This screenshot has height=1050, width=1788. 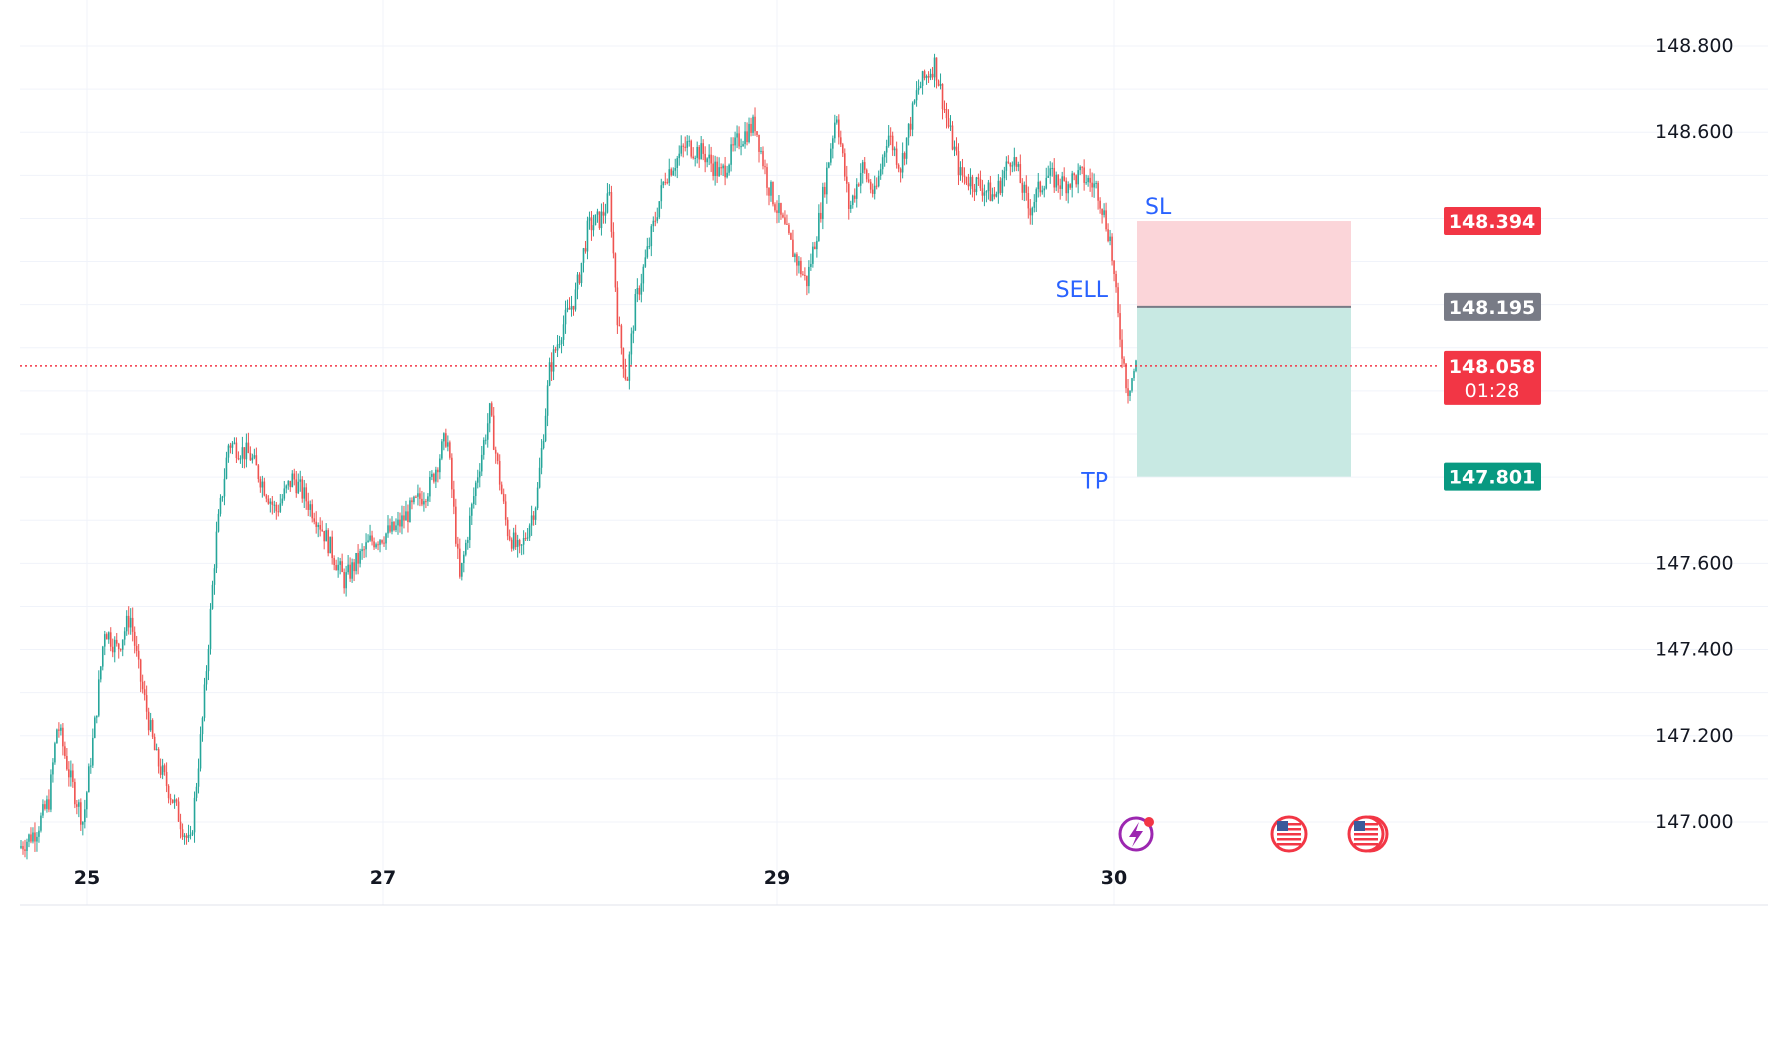 I want to click on sell-position-tool: SL SELL TP, so click(x=1203, y=345).